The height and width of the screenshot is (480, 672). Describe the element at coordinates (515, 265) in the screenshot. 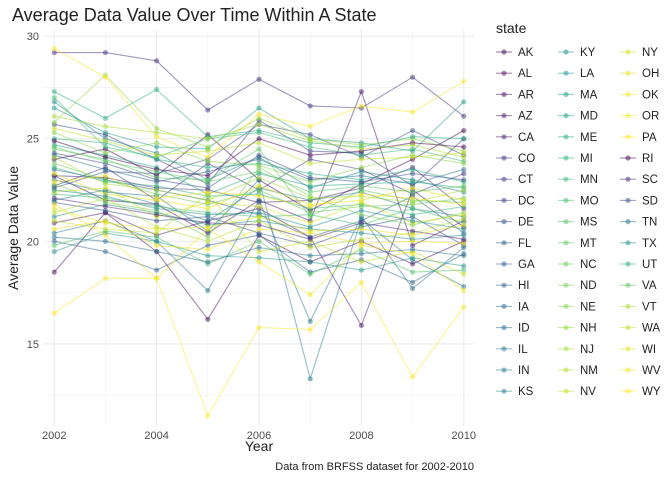

I see `legend-item: GA` at that location.